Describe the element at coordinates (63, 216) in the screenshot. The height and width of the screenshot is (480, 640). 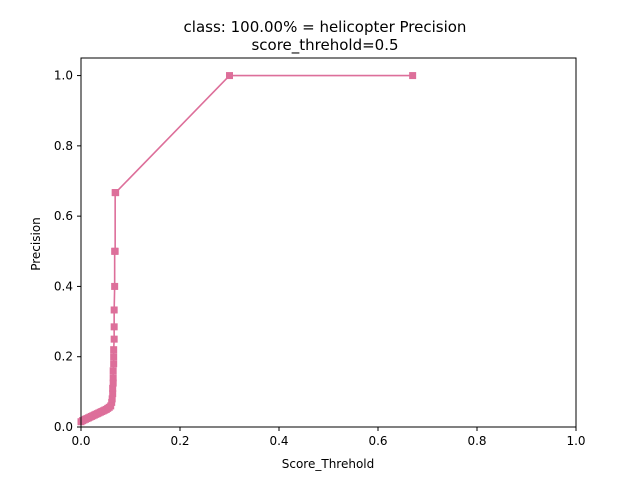
I see `y-tick-label: 0.6` at that location.